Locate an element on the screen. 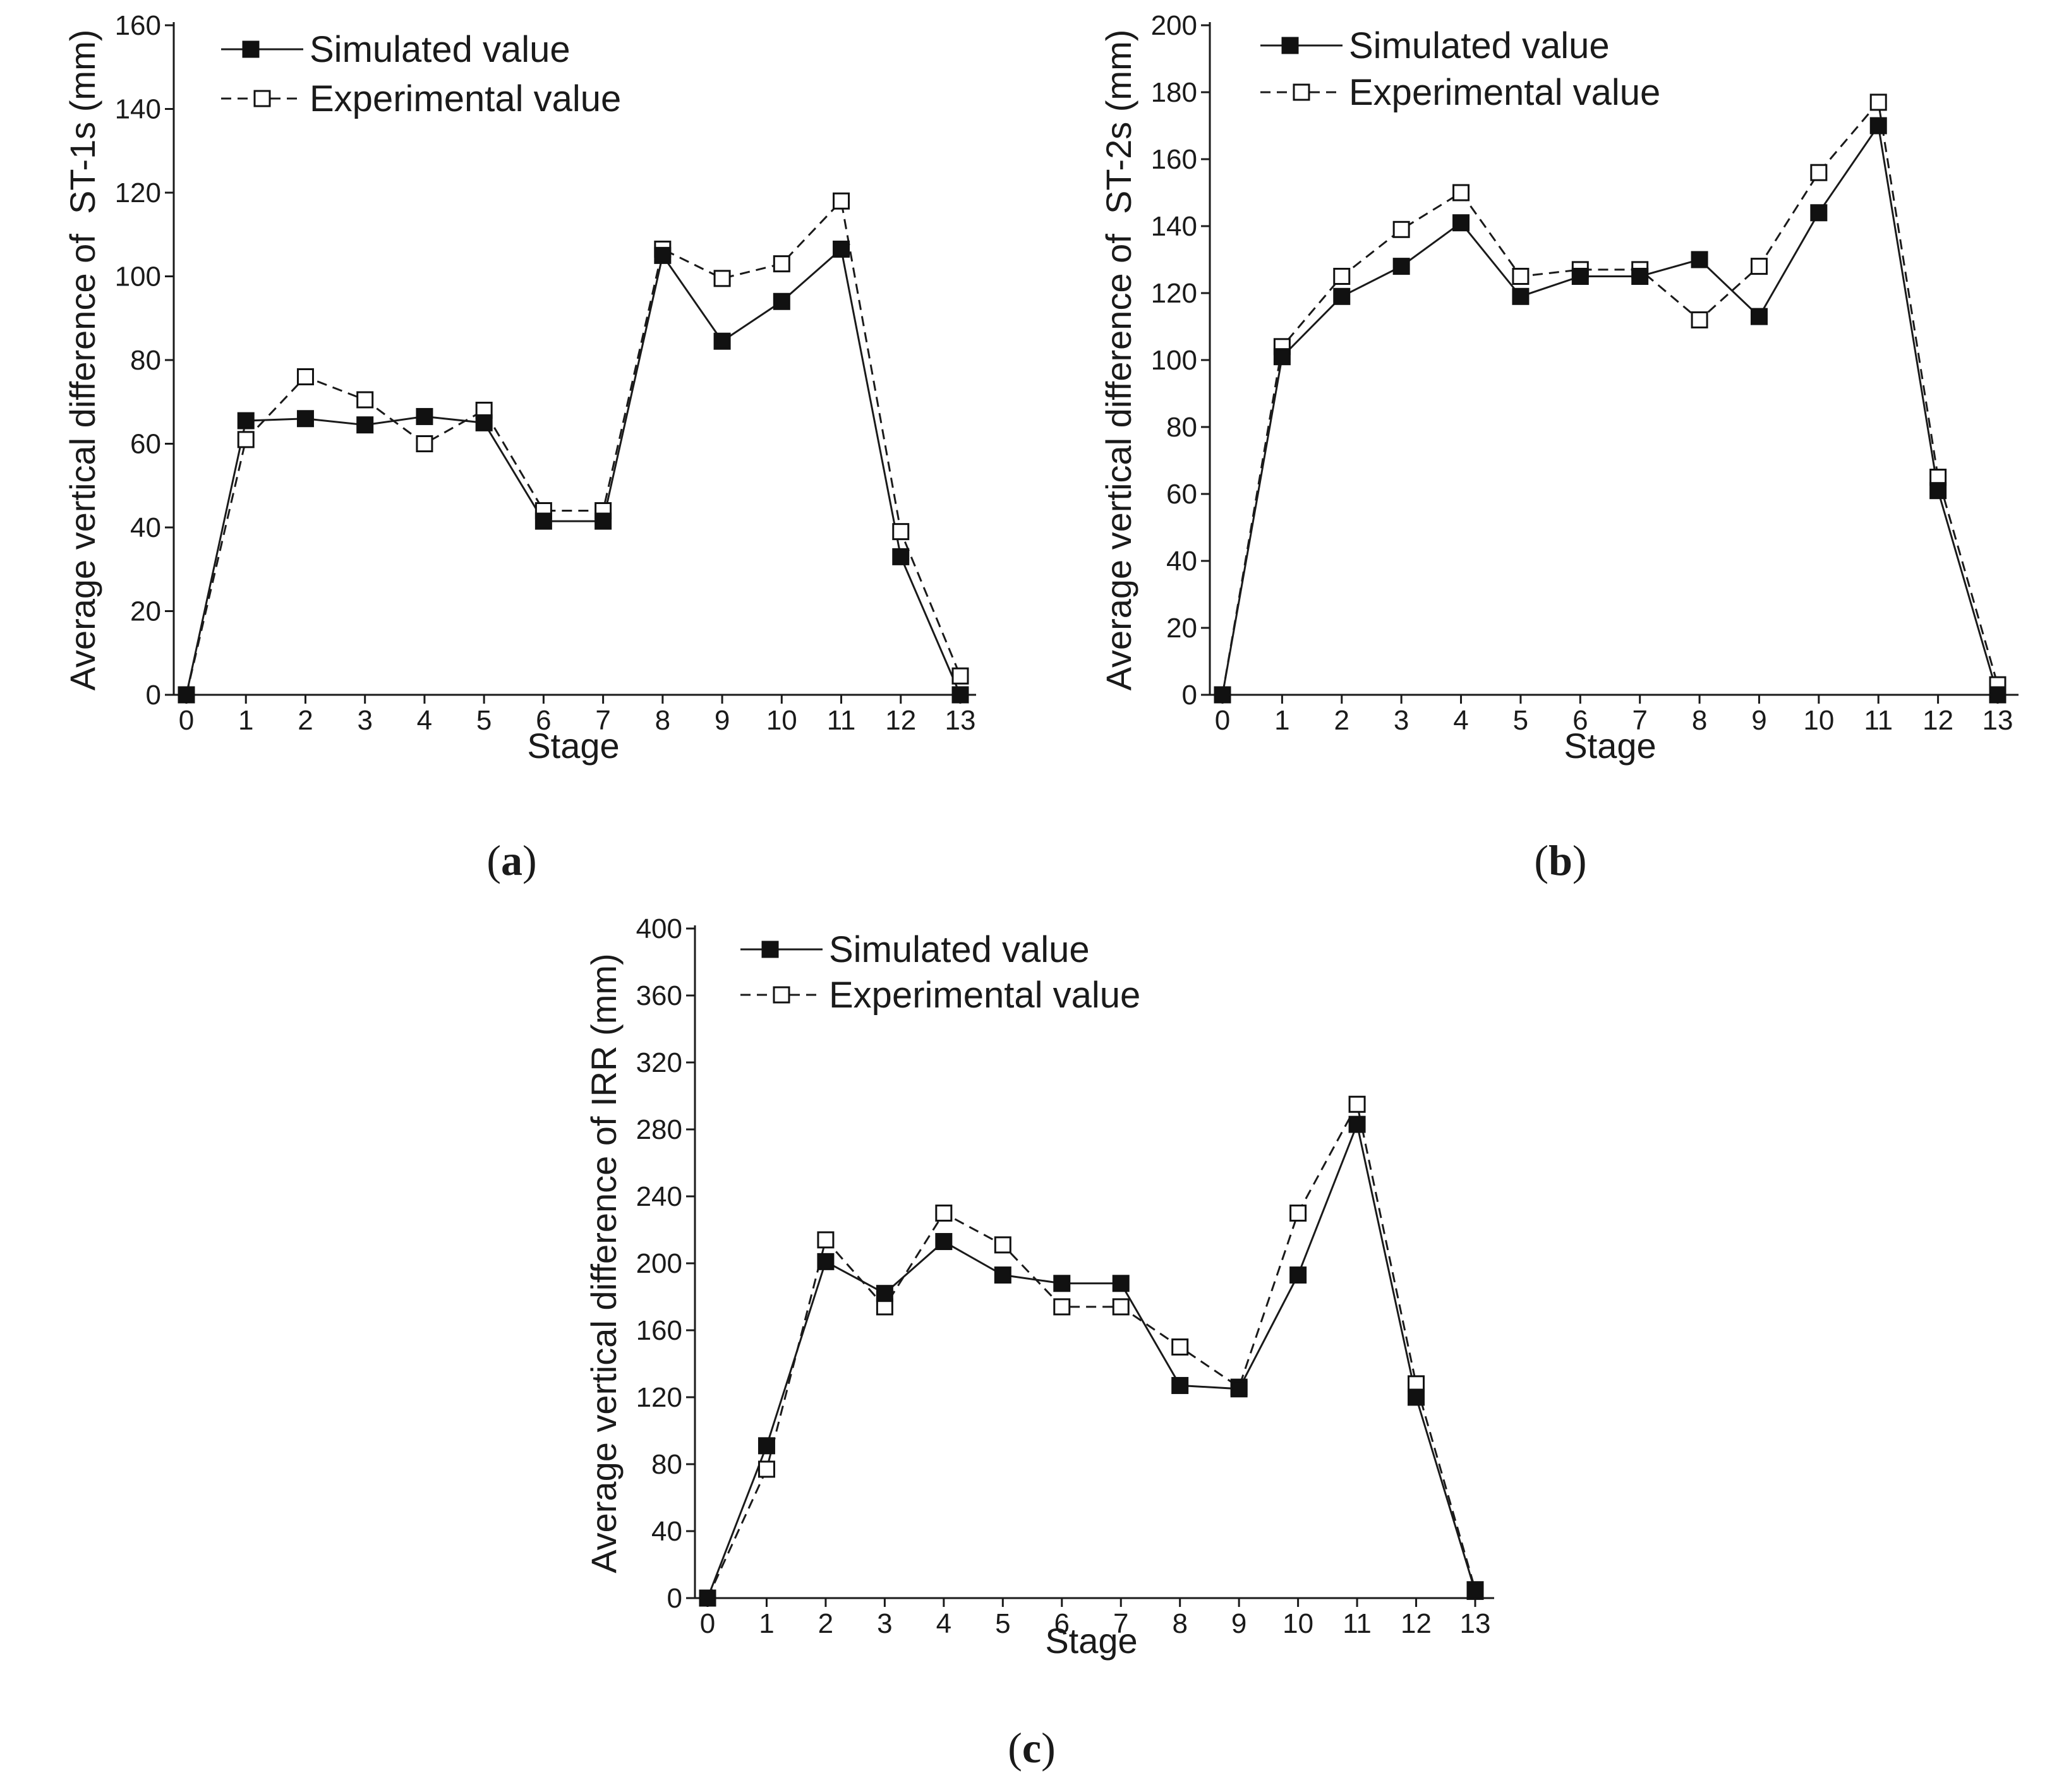 This screenshot has width=2064, height=1792. x-axis-label-a: Stage is located at coordinates (573, 746).